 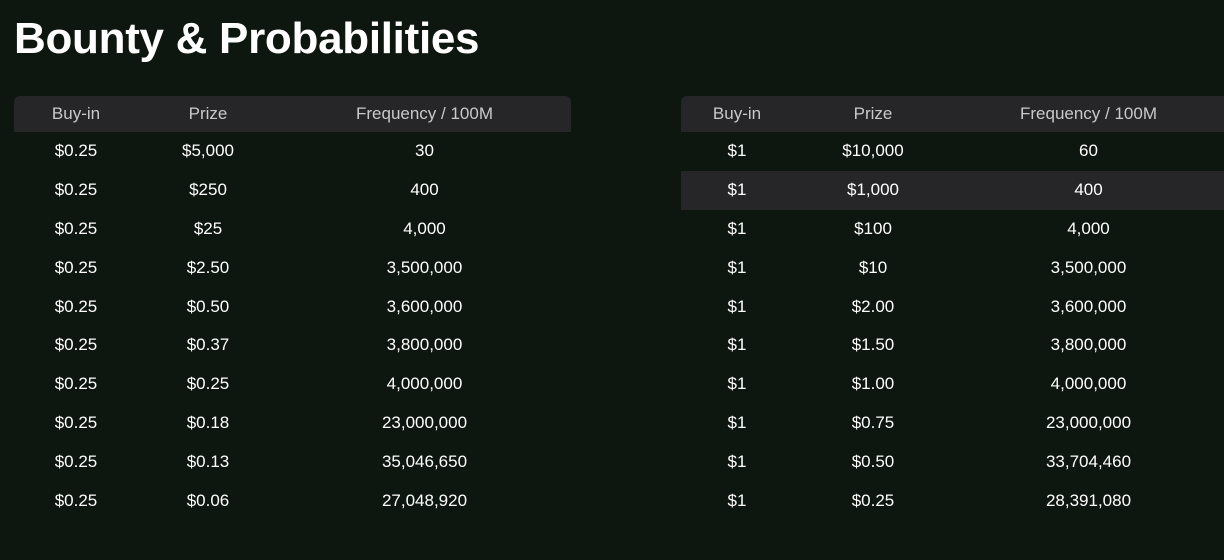 I want to click on prize-cell: $0.13, so click(x=208, y=461).